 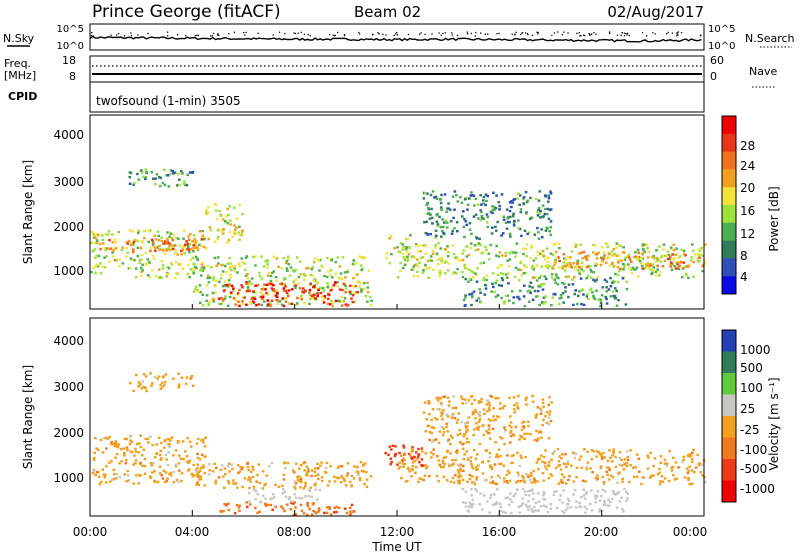 I want to click on power-colorbar-swatch, so click(x=729, y=160).